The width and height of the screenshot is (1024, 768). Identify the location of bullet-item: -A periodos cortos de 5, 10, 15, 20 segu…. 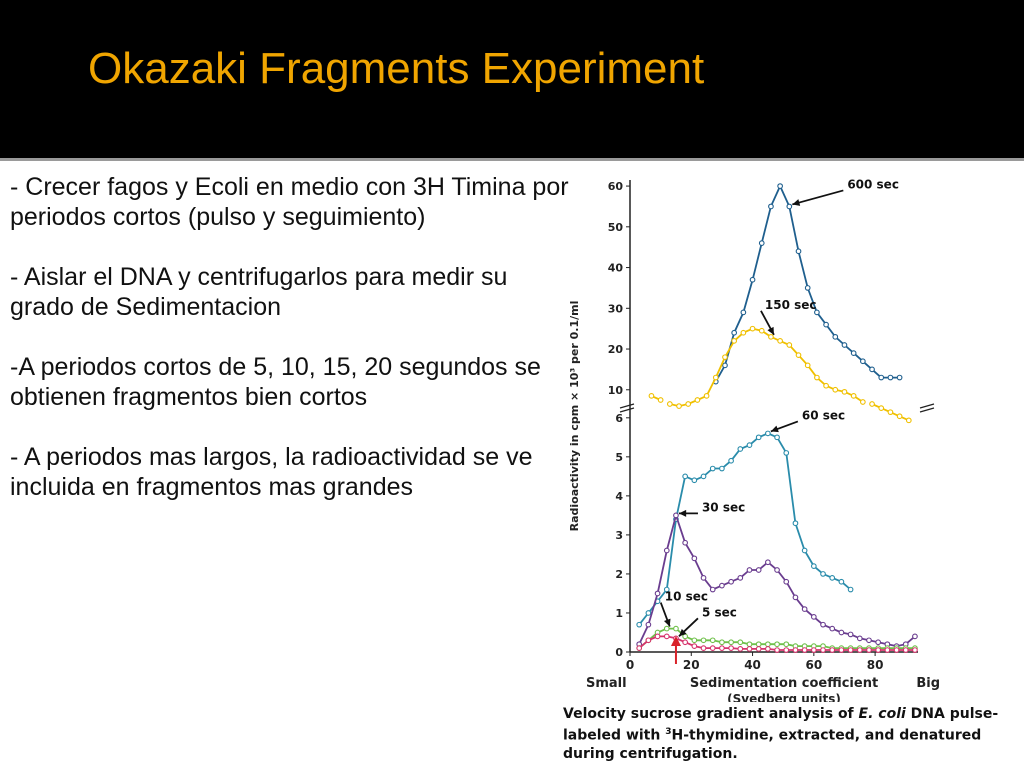
(275, 382).